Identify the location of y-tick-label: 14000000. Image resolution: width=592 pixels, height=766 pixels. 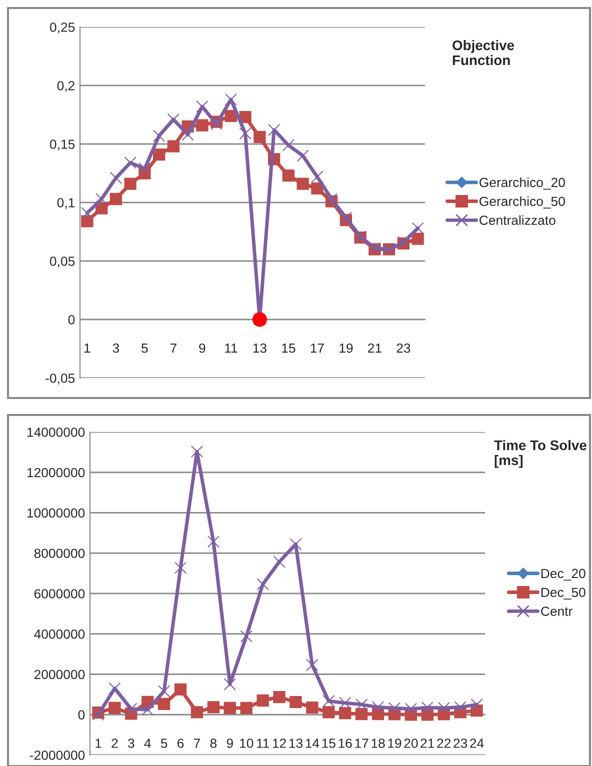
(56, 432).